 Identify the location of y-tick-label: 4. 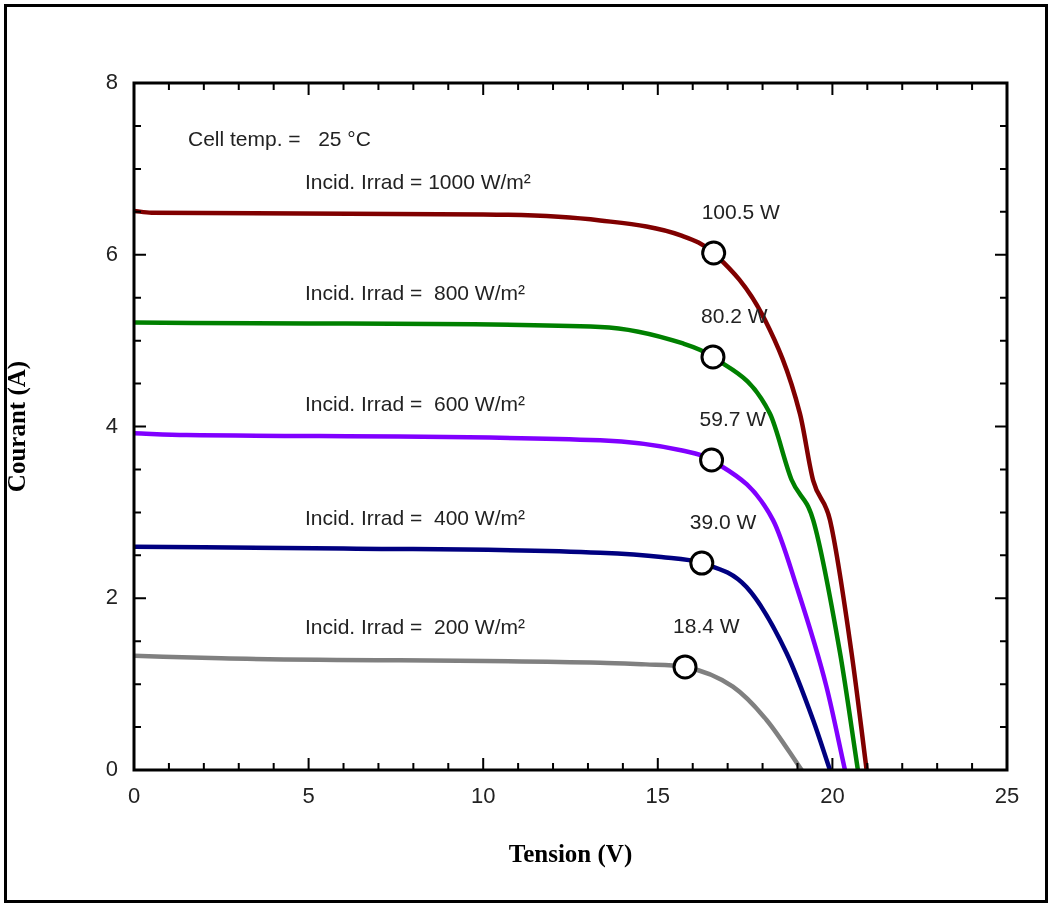
(111, 425).